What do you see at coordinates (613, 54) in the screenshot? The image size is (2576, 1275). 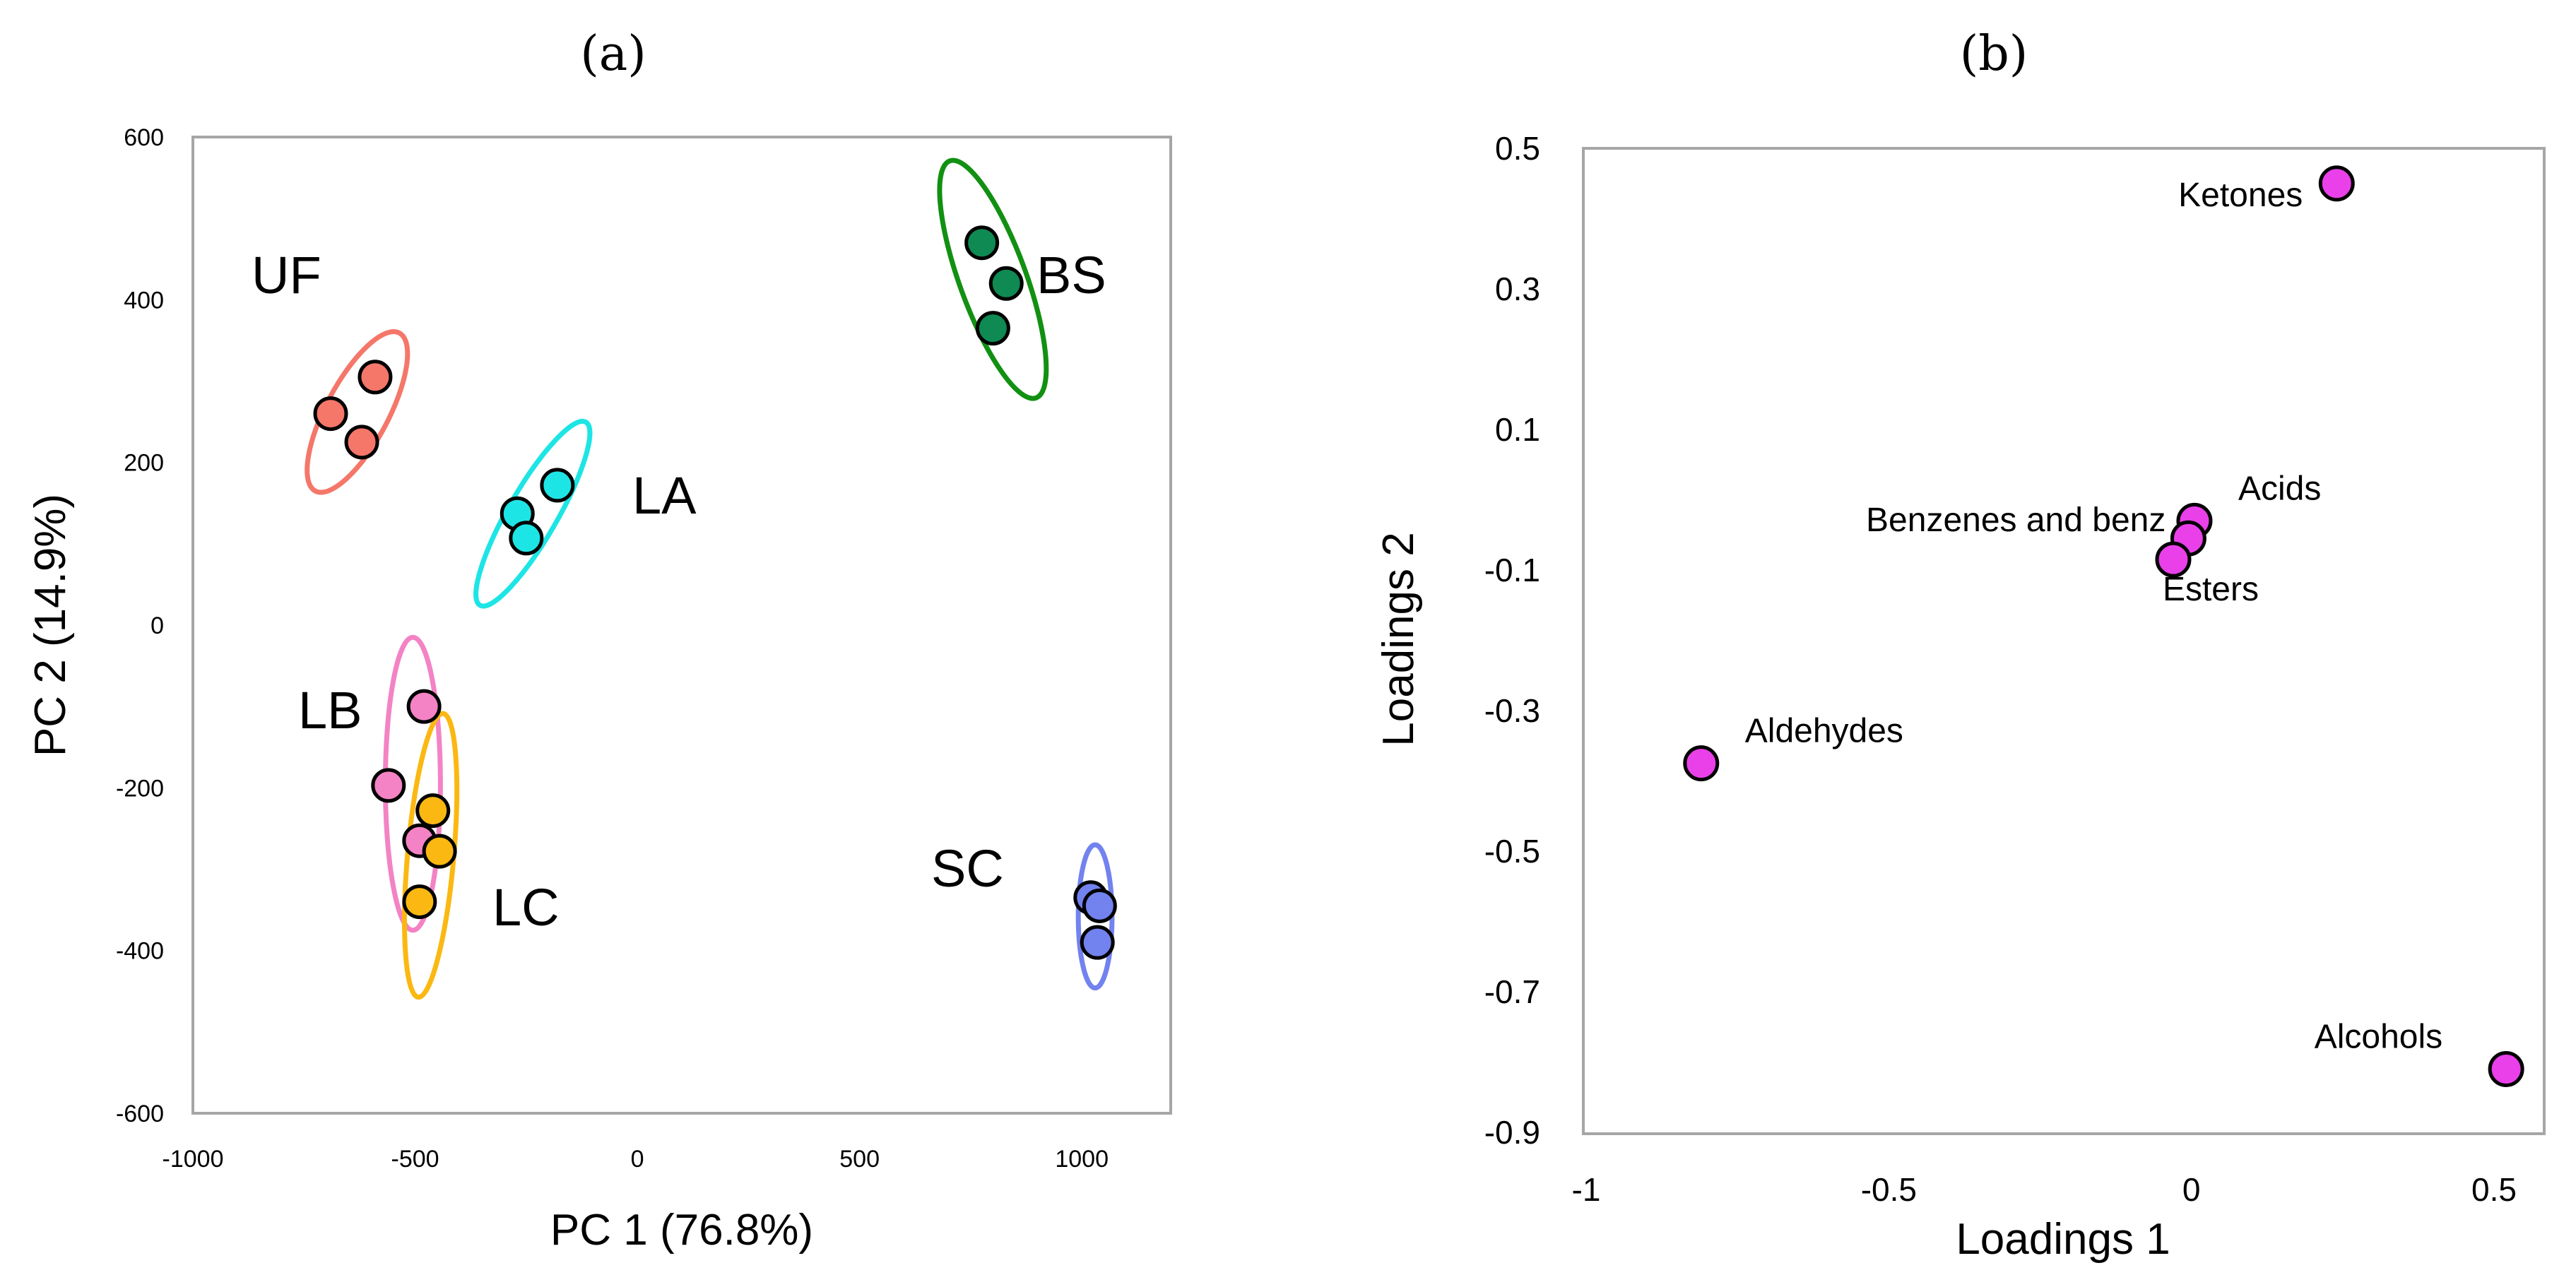 I see `panel-a-label: (a)` at bounding box center [613, 54].